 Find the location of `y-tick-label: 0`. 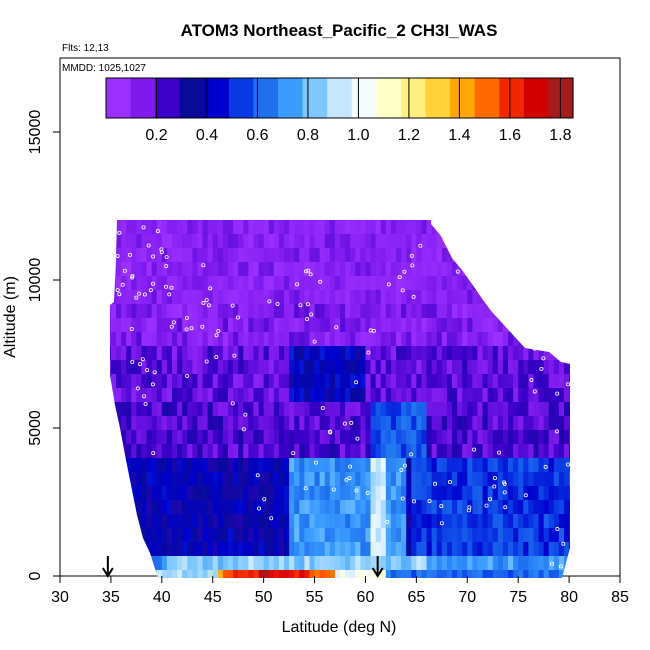

y-tick-label: 0 is located at coordinates (35, 575).